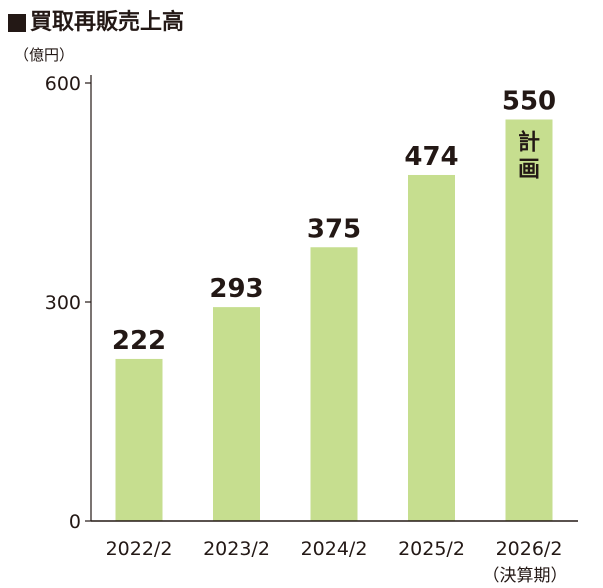 This screenshot has width=603, height=588. I want to click on data-label: 474, so click(431, 157).